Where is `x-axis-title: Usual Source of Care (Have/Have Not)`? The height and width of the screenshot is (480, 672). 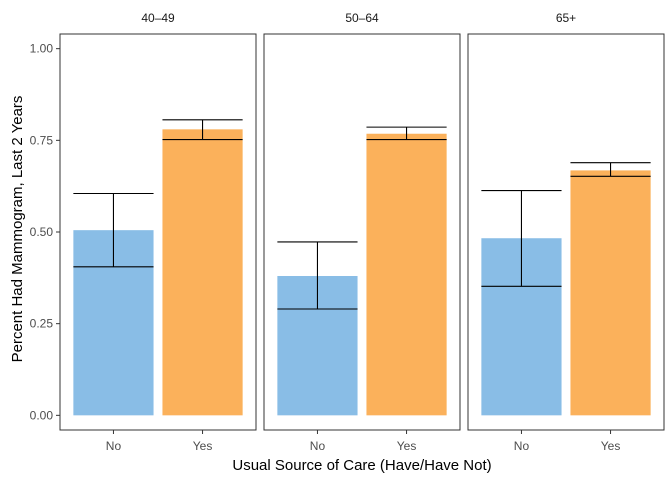 x-axis-title: Usual Source of Care (Have/Have Not) is located at coordinates (361, 465).